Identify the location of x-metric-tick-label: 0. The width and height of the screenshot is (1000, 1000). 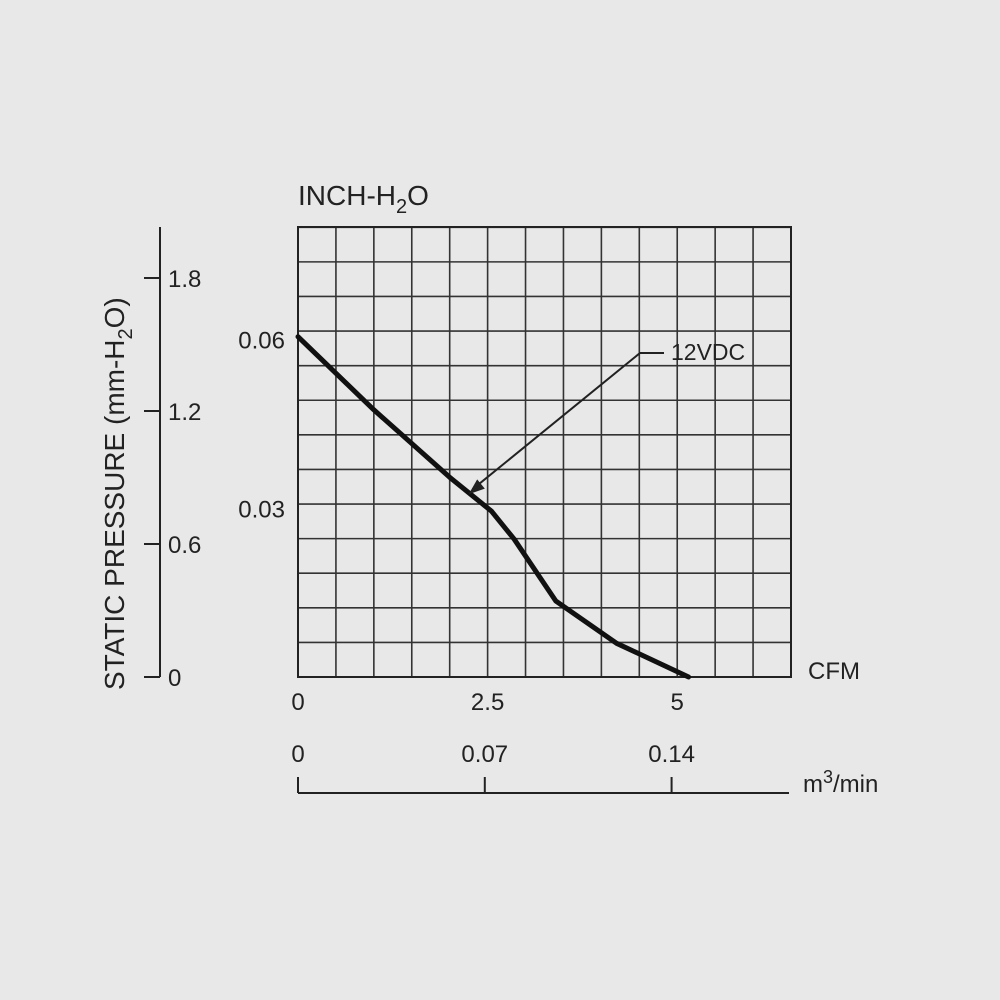
(297, 754).